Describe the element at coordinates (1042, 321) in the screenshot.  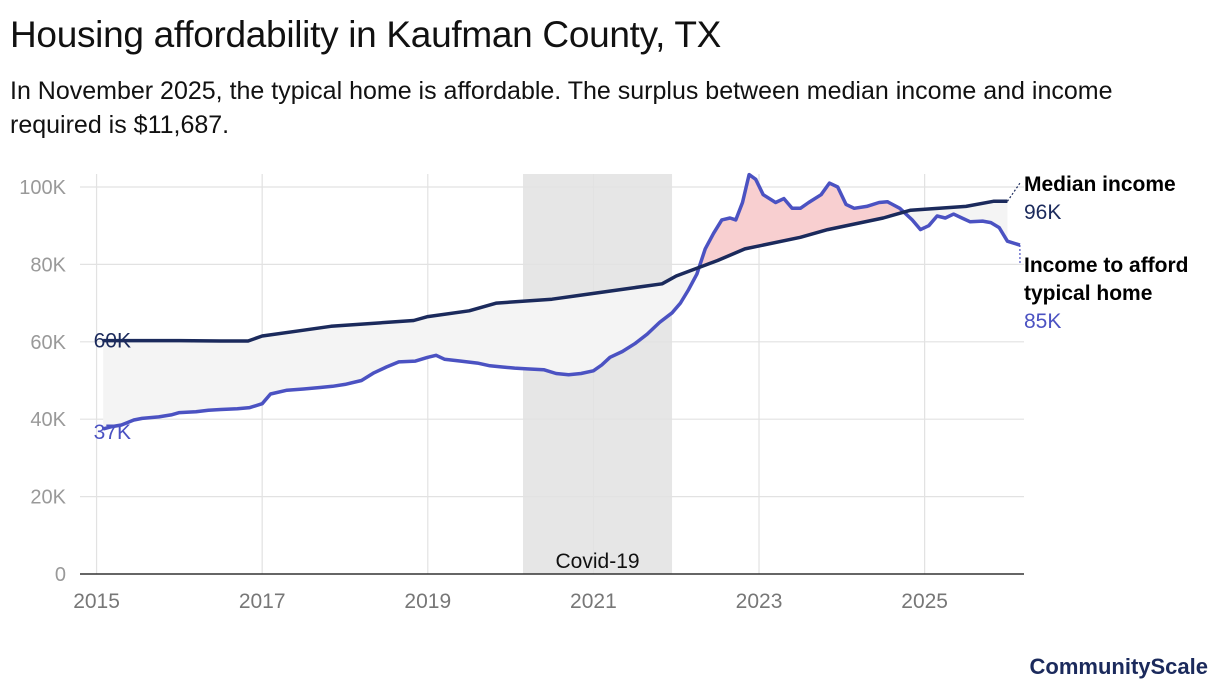
I see `end-label-home-income: 85K` at that location.